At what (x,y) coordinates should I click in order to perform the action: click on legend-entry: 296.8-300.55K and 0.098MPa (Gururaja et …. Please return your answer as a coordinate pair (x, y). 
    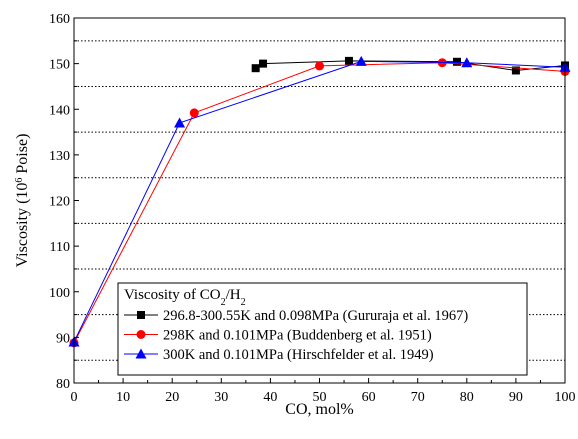
    Looking at the image, I should click on (296, 316).